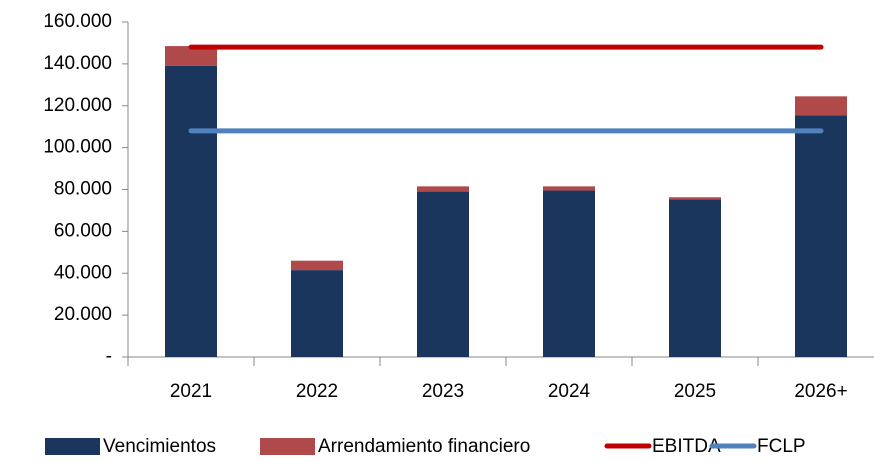 Image resolution: width=874 pixels, height=463 pixels. Describe the element at coordinates (83, 314) in the screenshot. I see `y-tick-label: 20.000` at that location.